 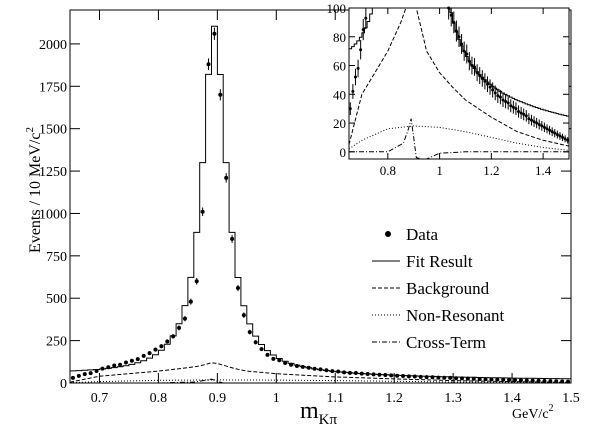 I want to click on y-tick-label: 1250, so click(x=53, y=172).